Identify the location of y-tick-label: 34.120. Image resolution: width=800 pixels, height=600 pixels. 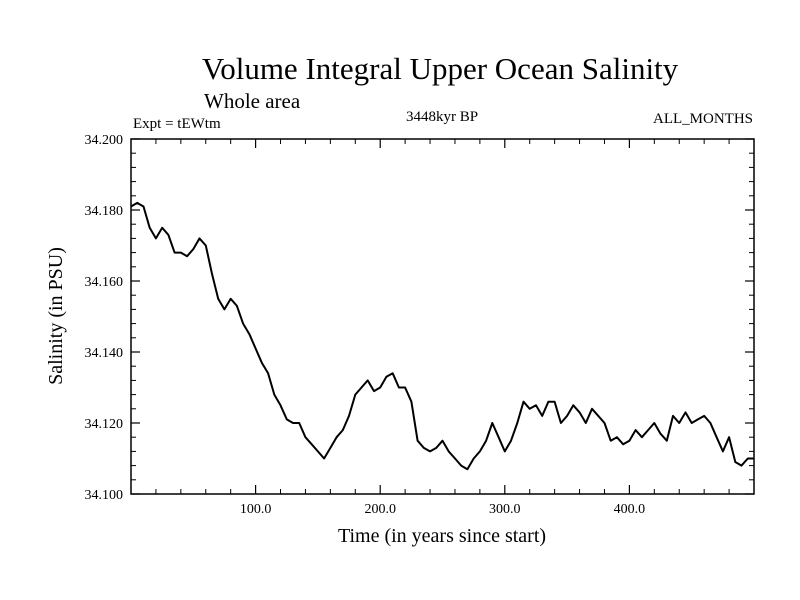
(104, 424).